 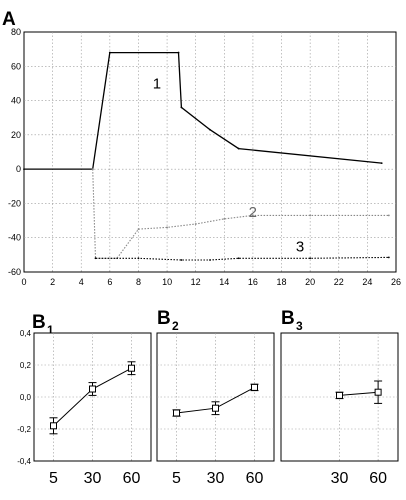 I want to click on panel-a-xtick-16: 16, so click(x=253, y=282).